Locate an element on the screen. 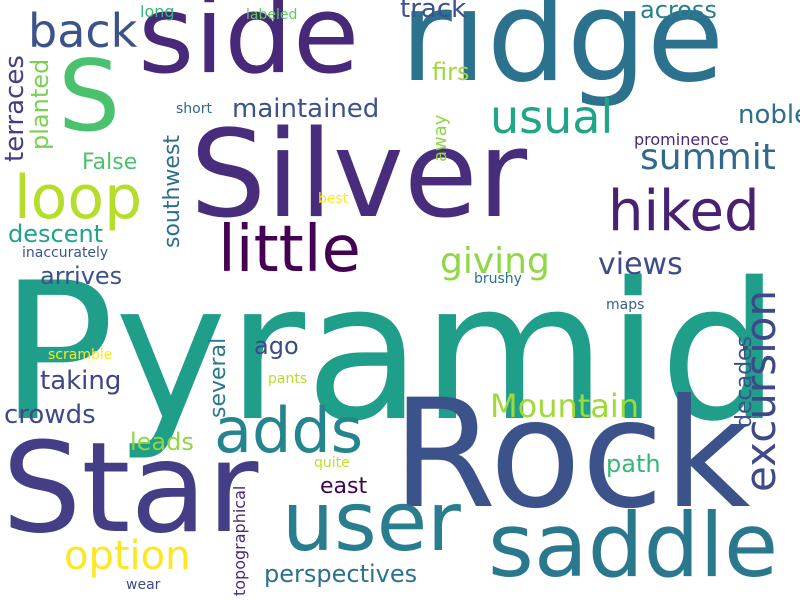  word-star: Star is located at coordinates (130, 488).